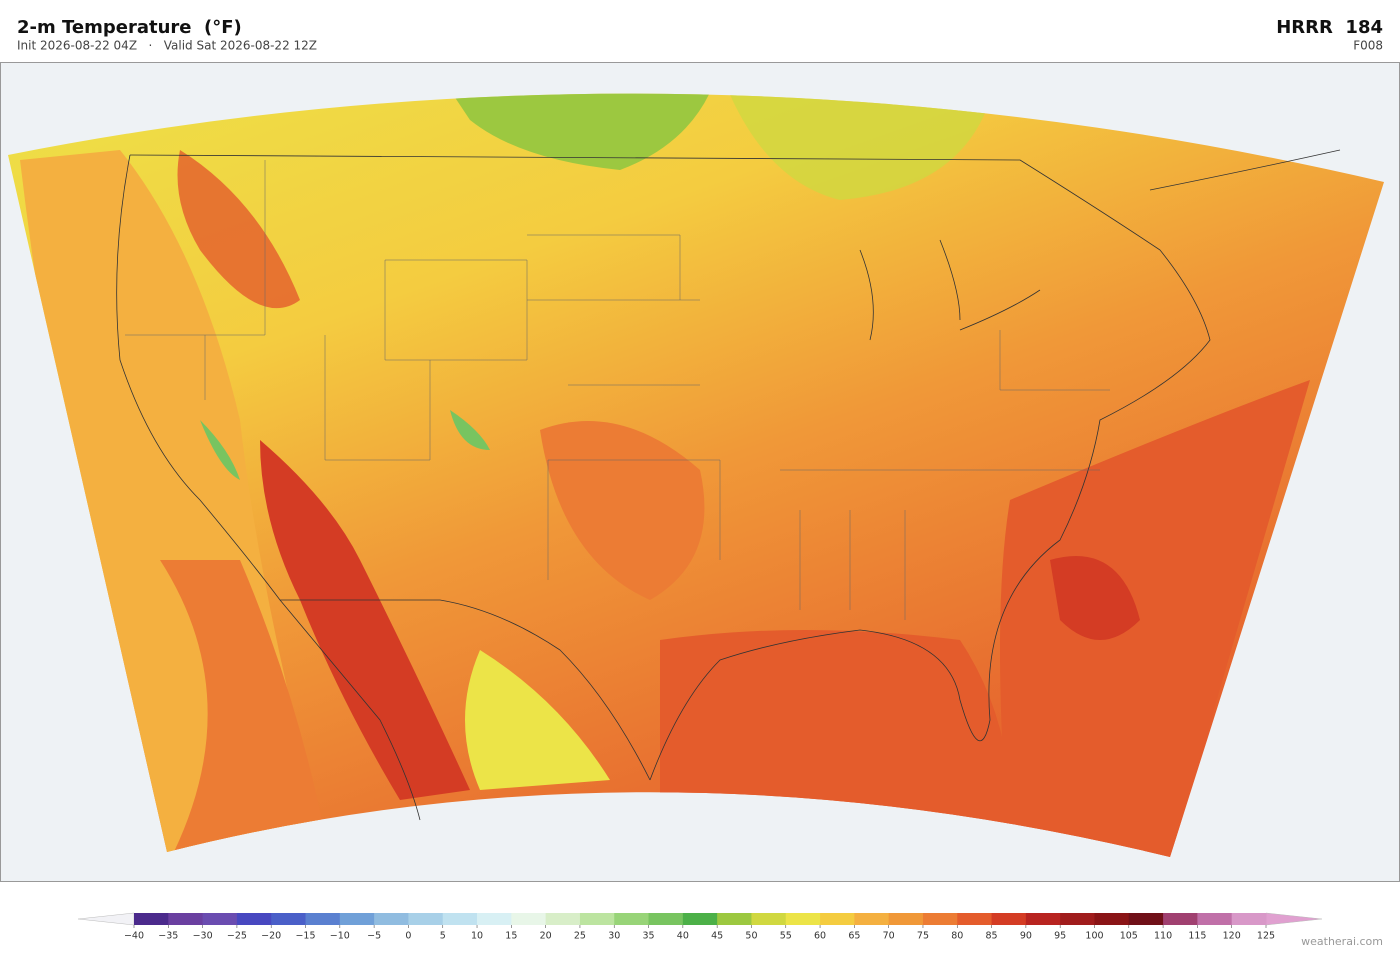 This screenshot has height=956, width=1400. I want to click on colorbar-label: 55, so click(786, 936).